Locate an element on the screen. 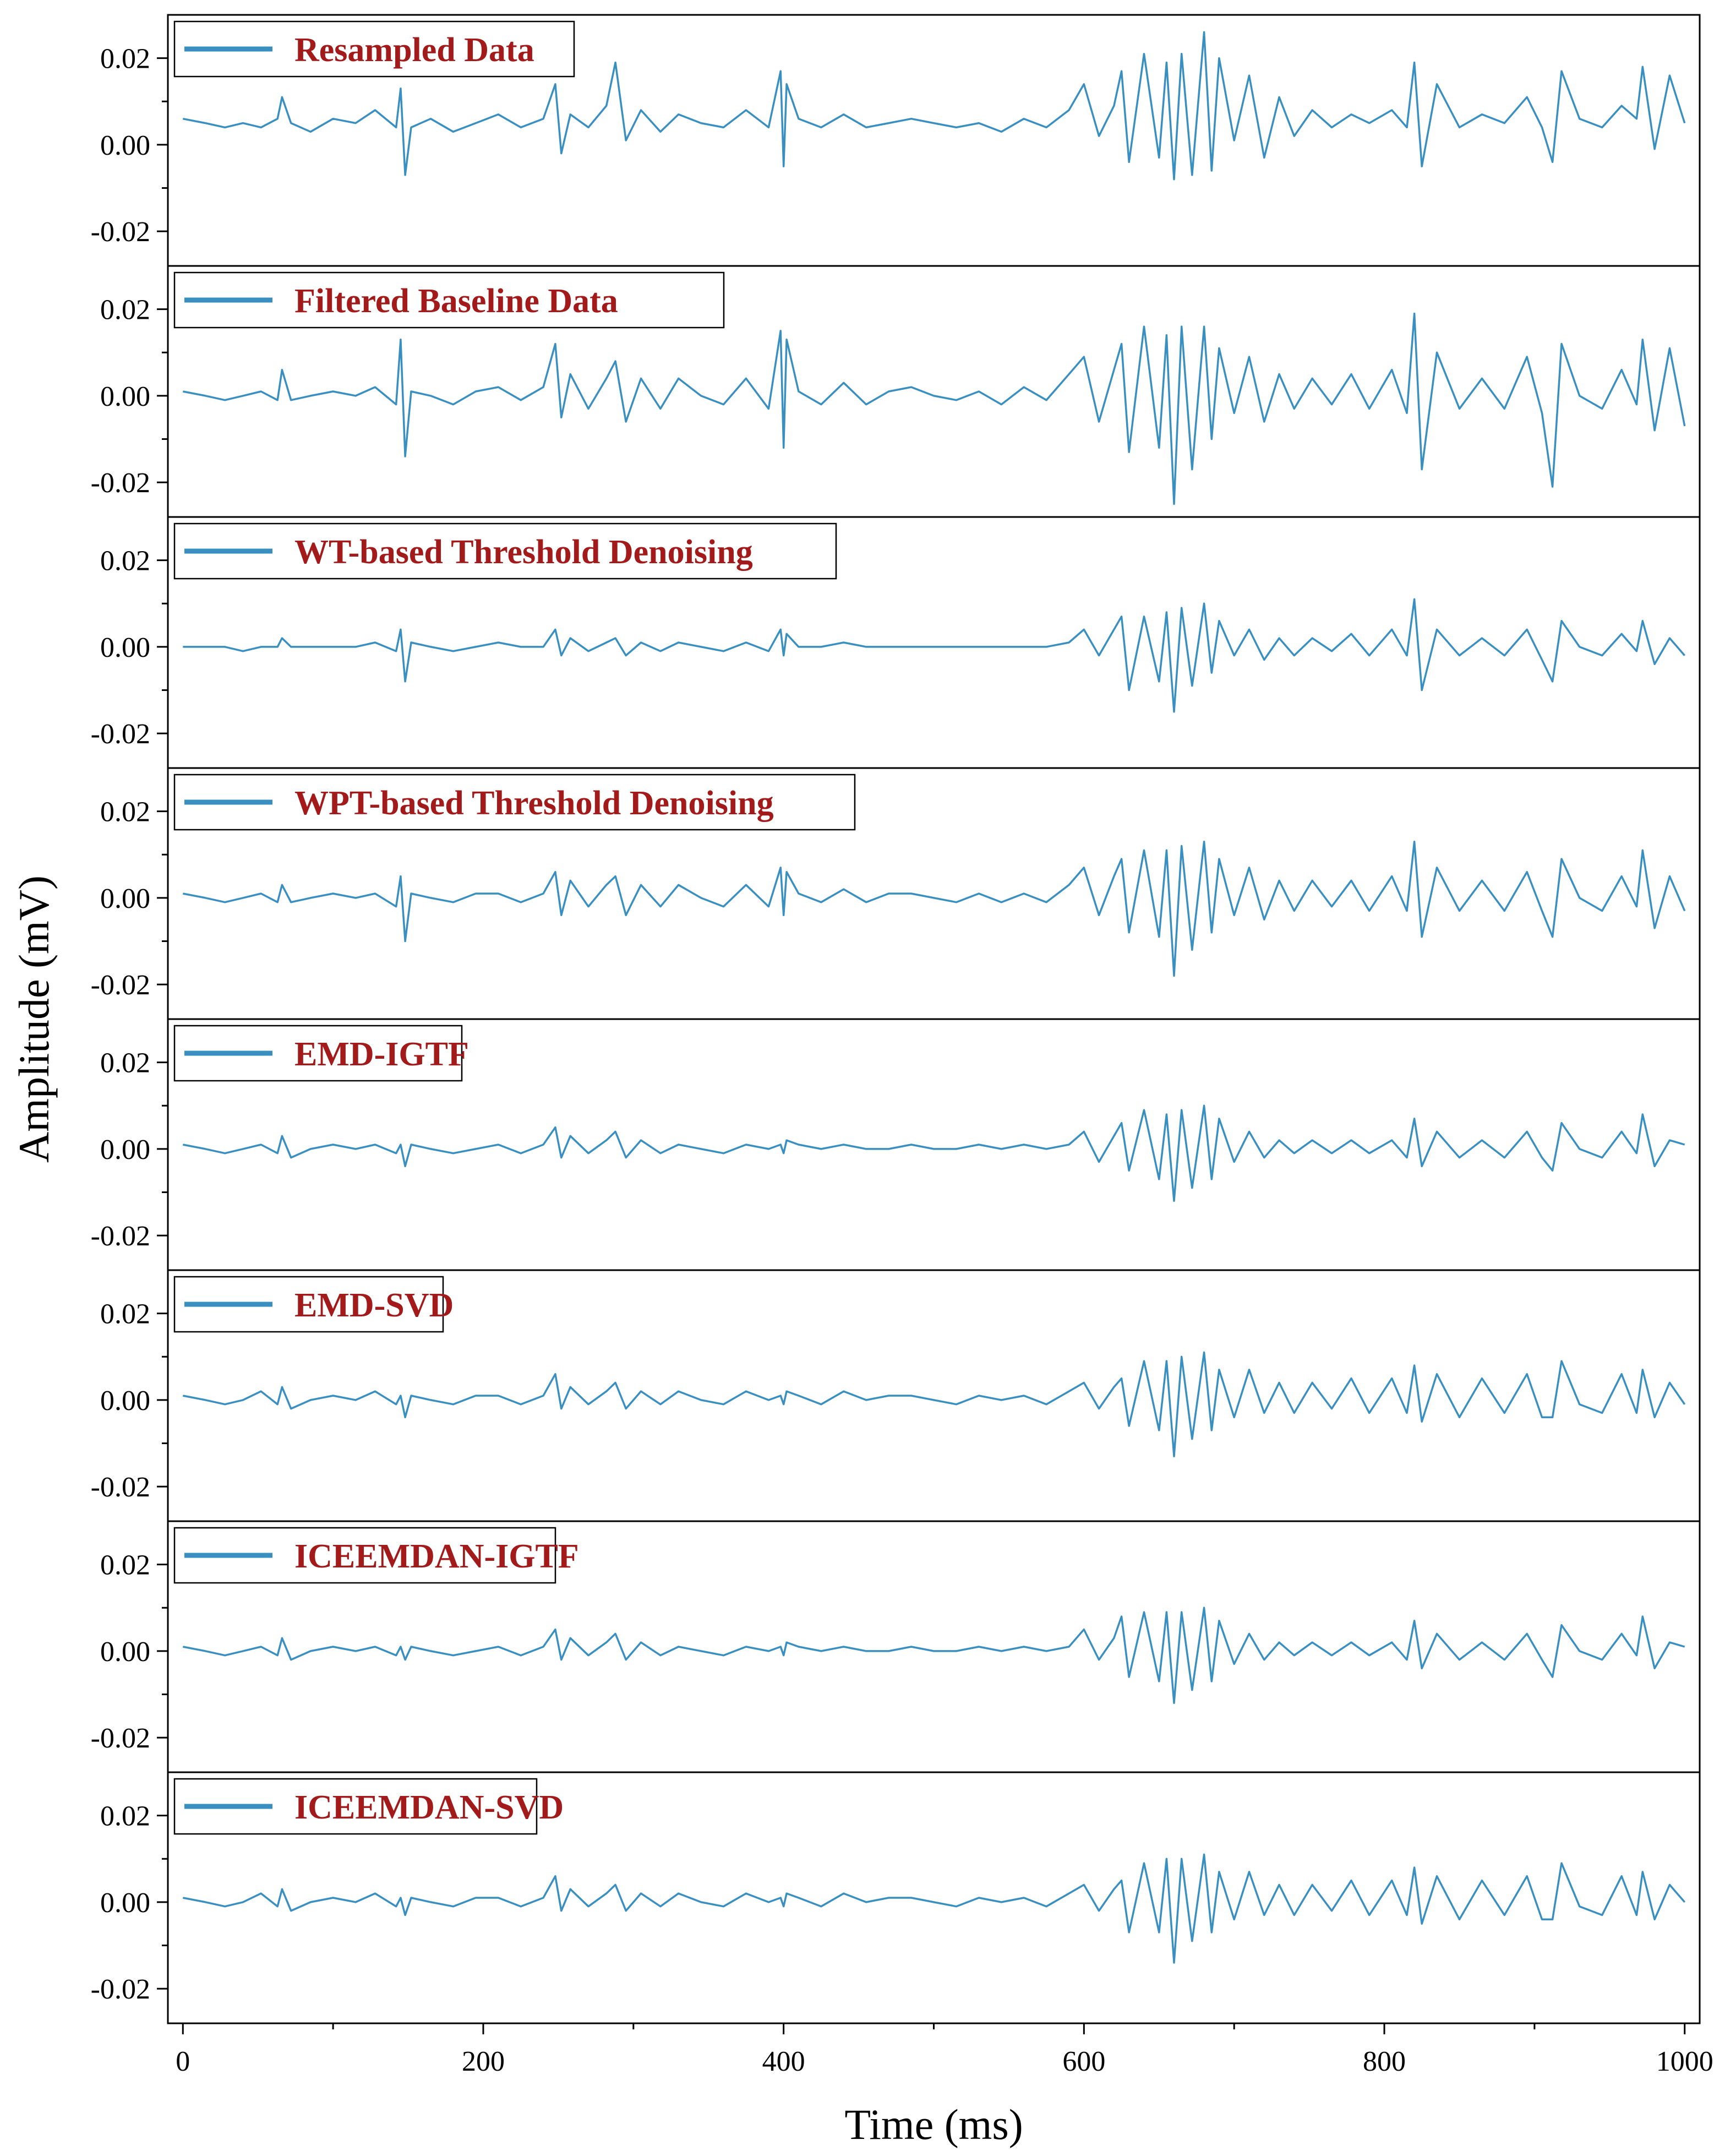 This screenshot has width=1714, height=2156. y-tick-label-2-3: -0.02 is located at coordinates (120, 483).